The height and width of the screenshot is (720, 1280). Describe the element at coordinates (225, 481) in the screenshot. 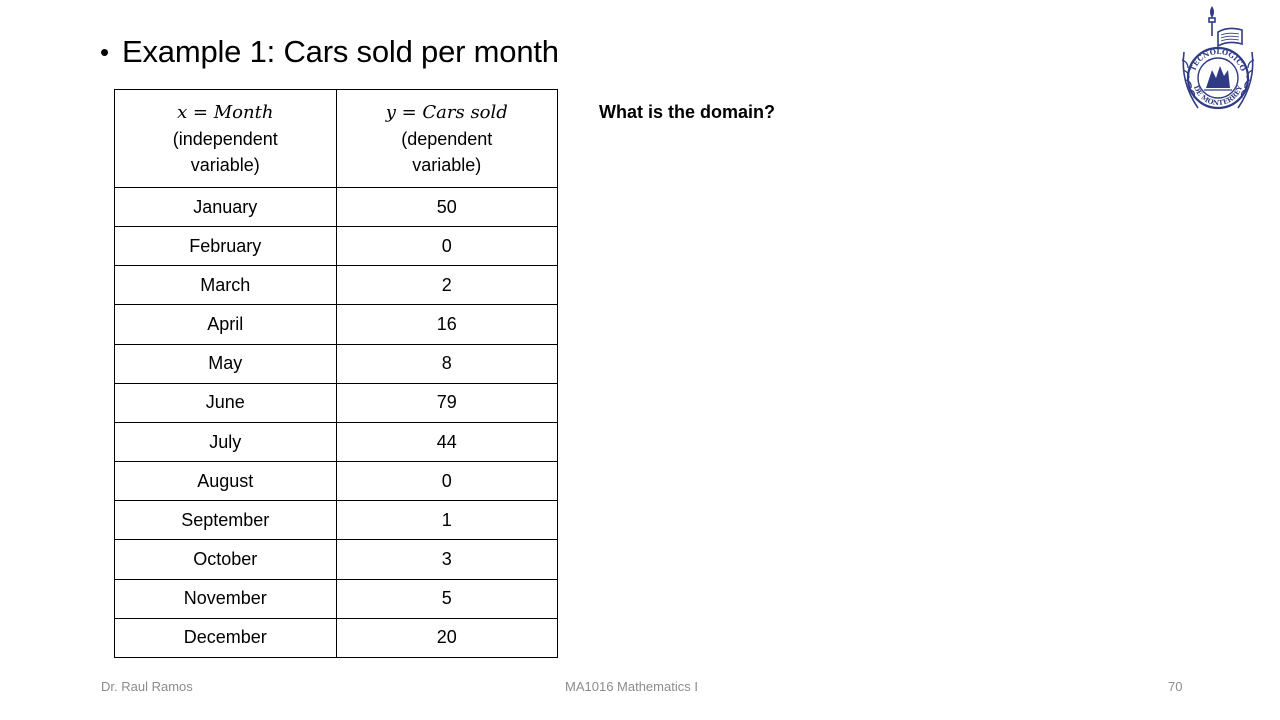

I see `month-cell: August` at that location.